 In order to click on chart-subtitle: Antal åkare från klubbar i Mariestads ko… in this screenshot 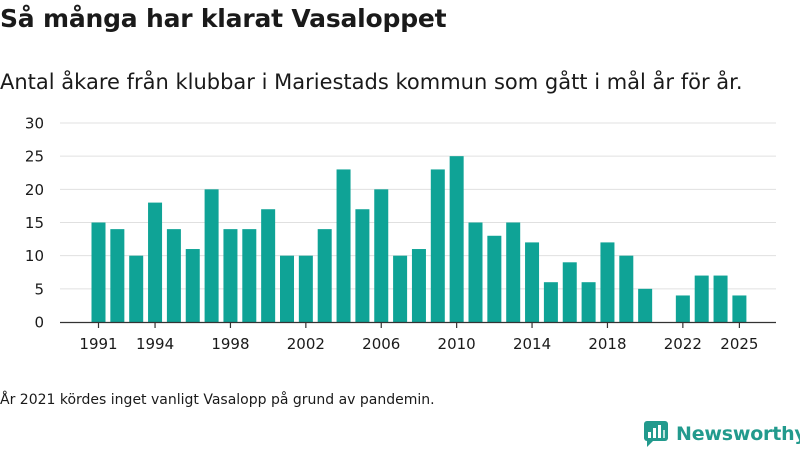, I will do `click(371, 82)`.